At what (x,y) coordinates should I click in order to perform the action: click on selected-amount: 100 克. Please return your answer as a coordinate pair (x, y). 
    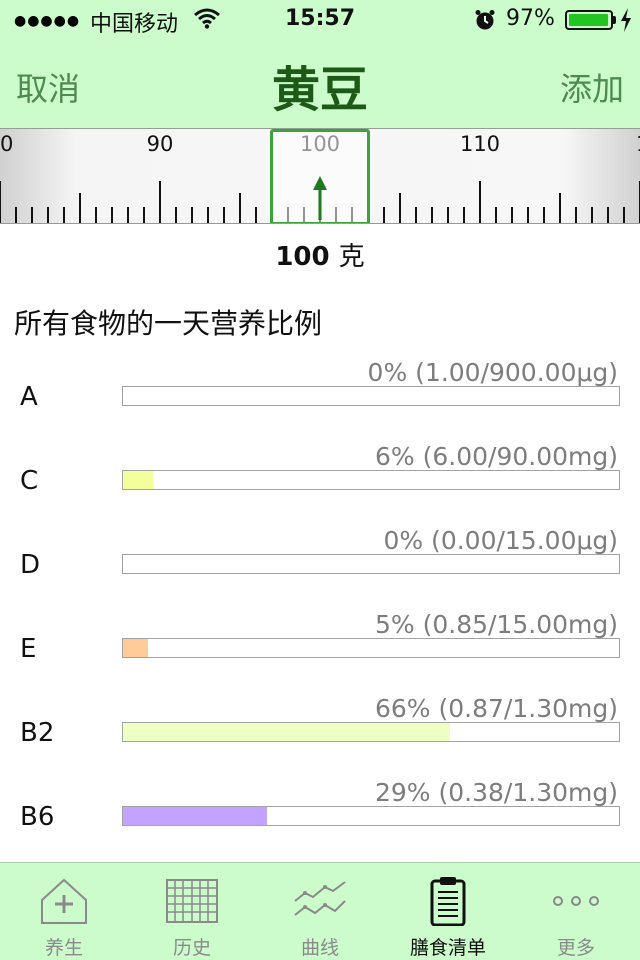
    Looking at the image, I should click on (320, 254).